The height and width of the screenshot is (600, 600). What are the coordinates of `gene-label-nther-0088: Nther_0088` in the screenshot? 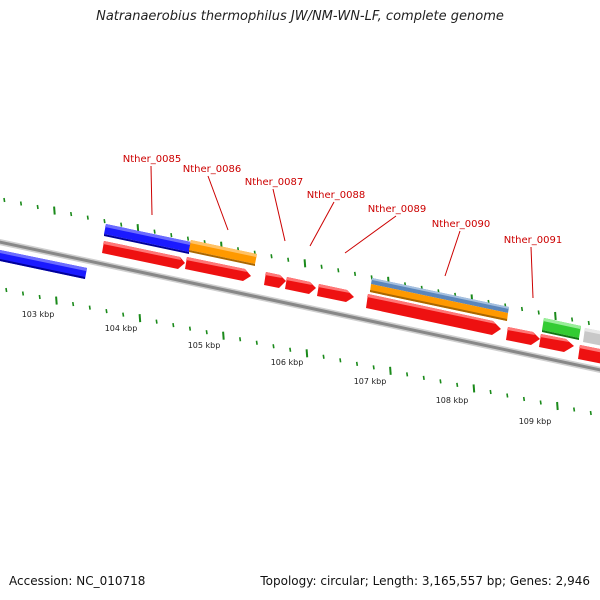 It's located at (336, 195).